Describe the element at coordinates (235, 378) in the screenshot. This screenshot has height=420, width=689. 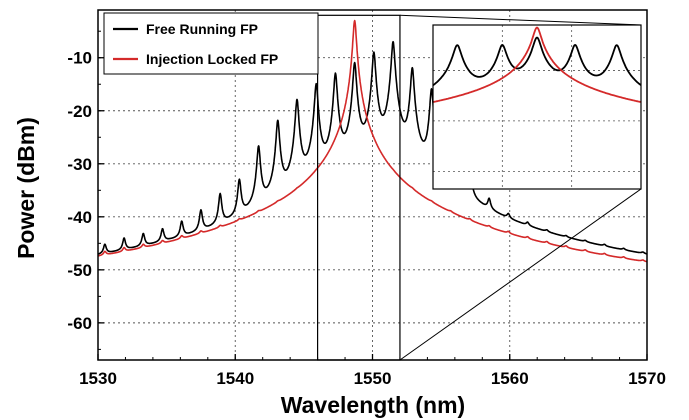
I see `x-tick-label: 1540` at that location.